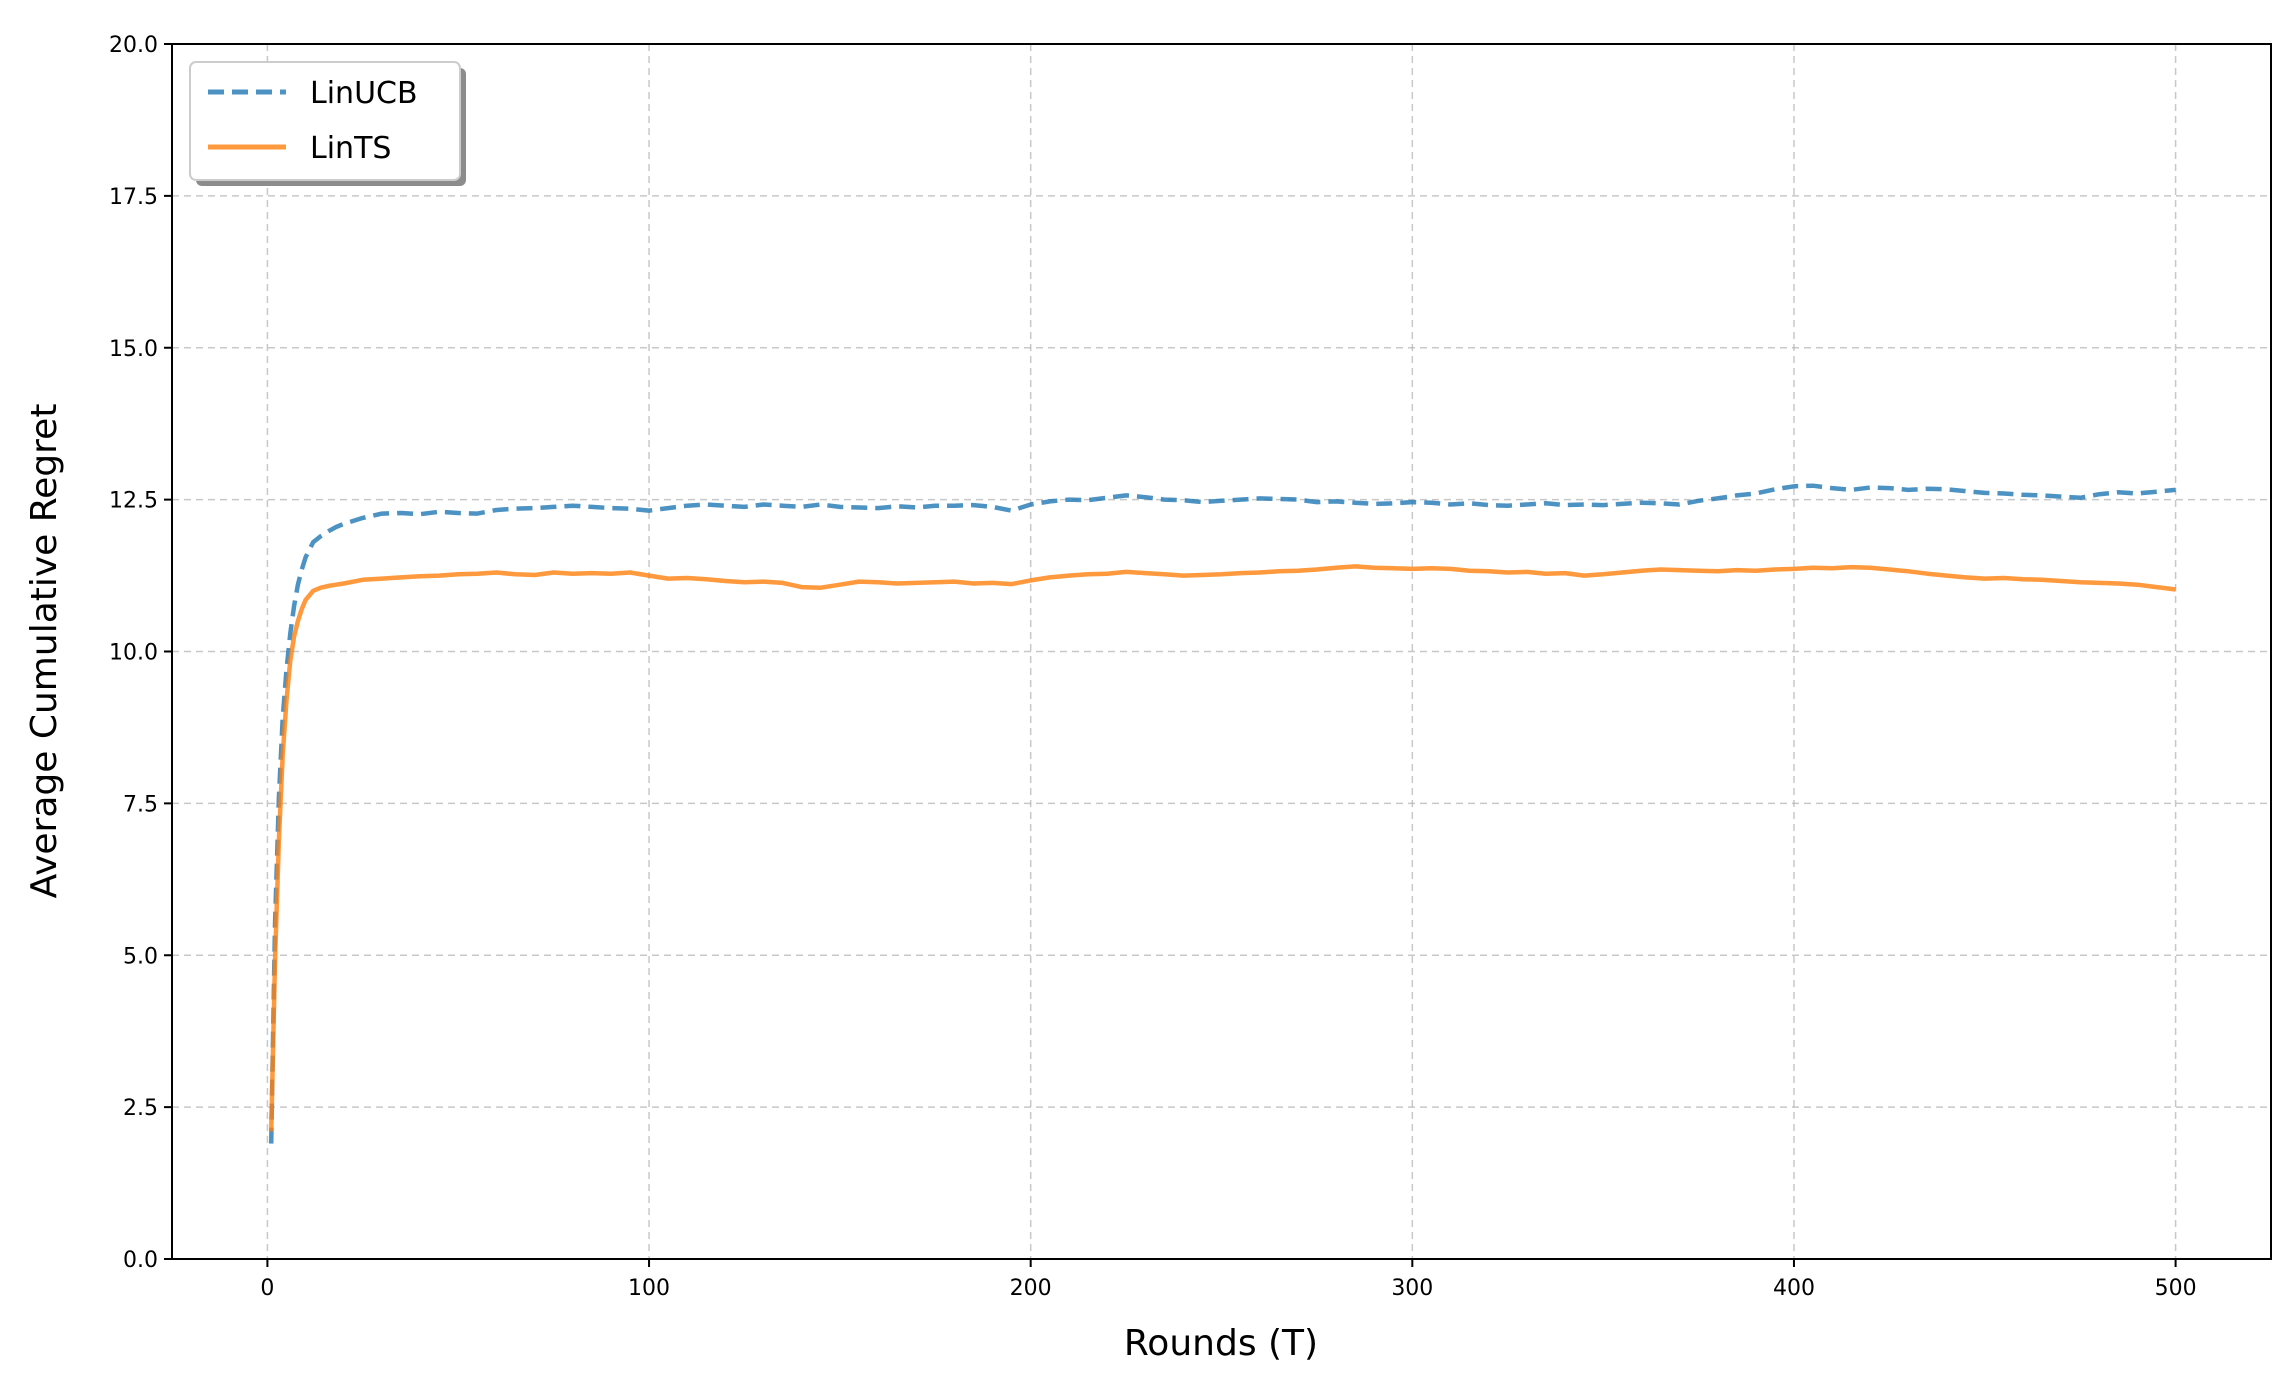 The image size is (2293, 1382). Describe the element at coordinates (1221, 1343) in the screenshot. I see `x-axis-title: Rounds (T)` at that location.